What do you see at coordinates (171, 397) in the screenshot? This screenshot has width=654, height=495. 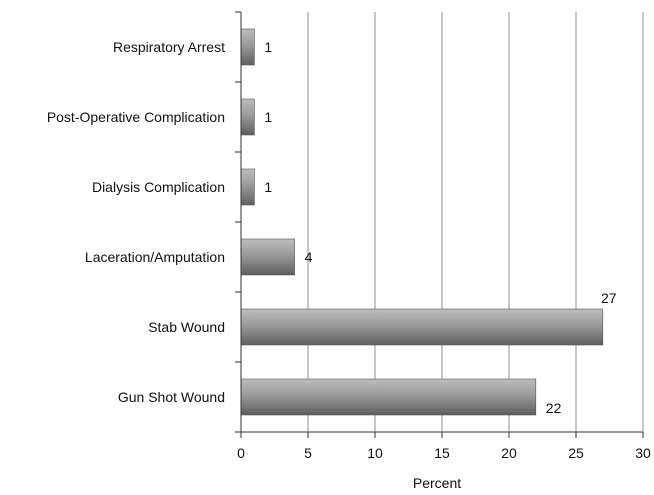 I see `category-label: Gun Shot Wound` at bounding box center [171, 397].